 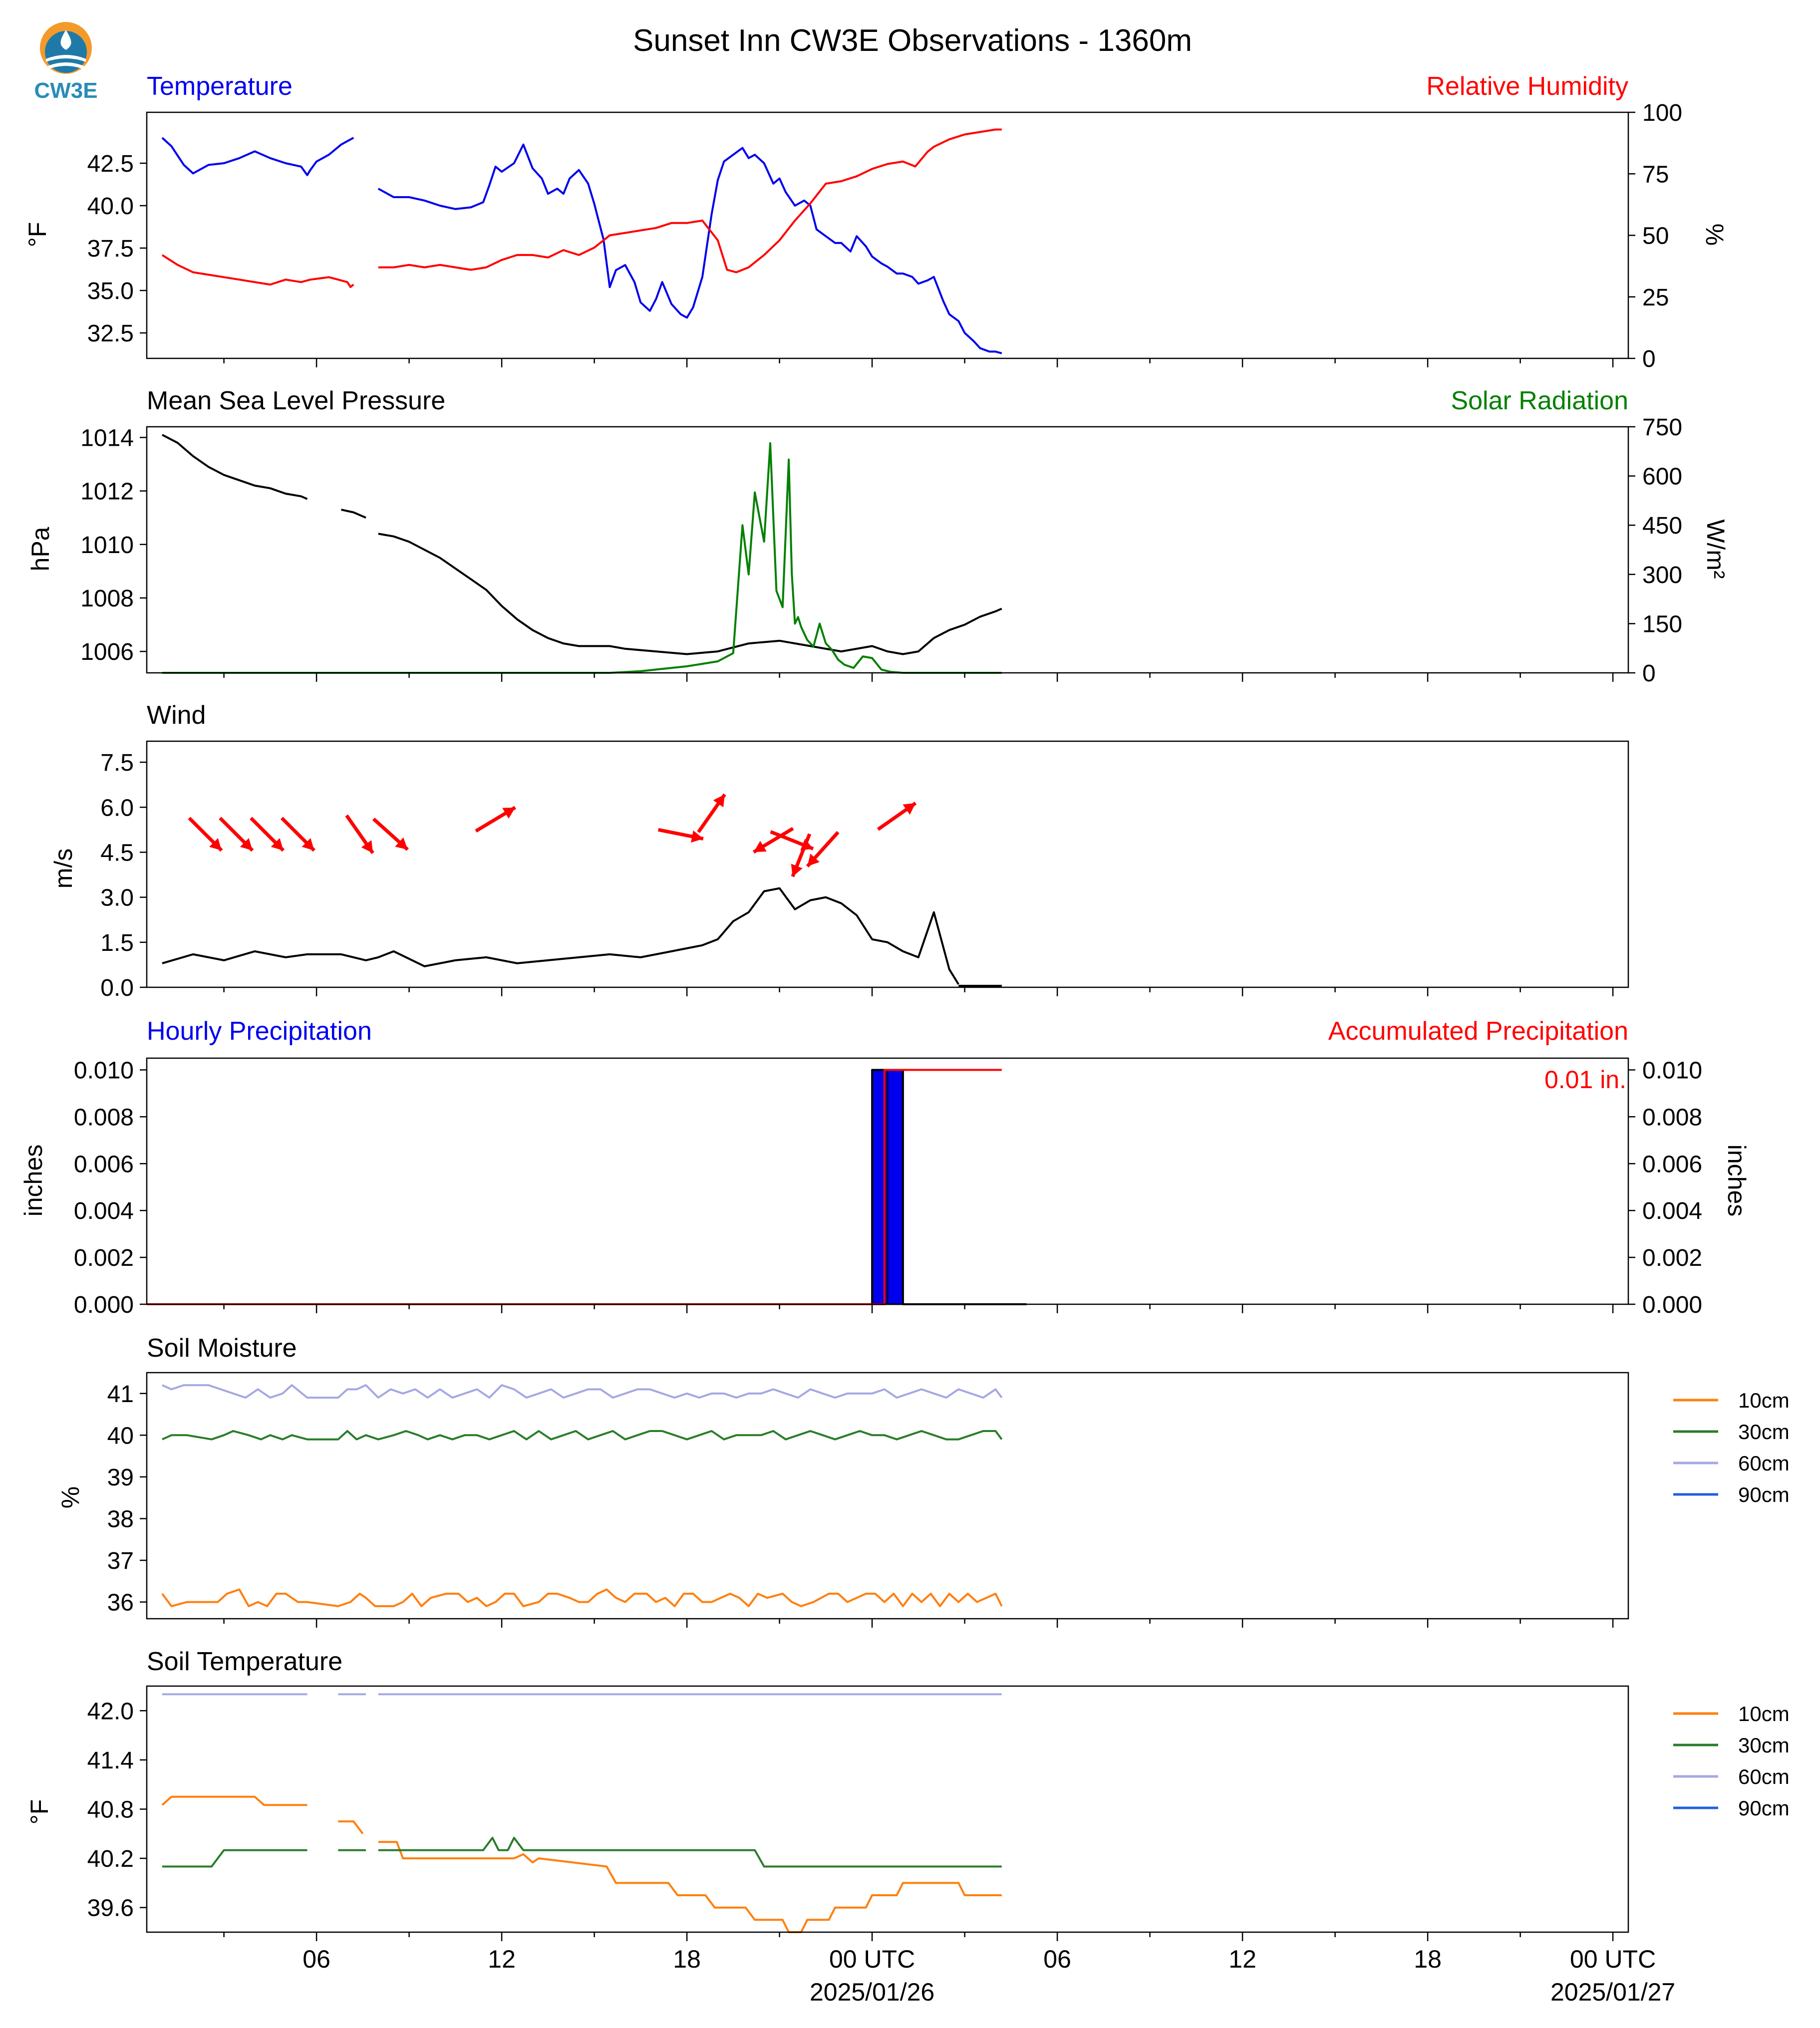 What do you see at coordinates (117, 988) in the screenshot?
I see `y-tick-label: 0.0` at bounding box center [117, 988].